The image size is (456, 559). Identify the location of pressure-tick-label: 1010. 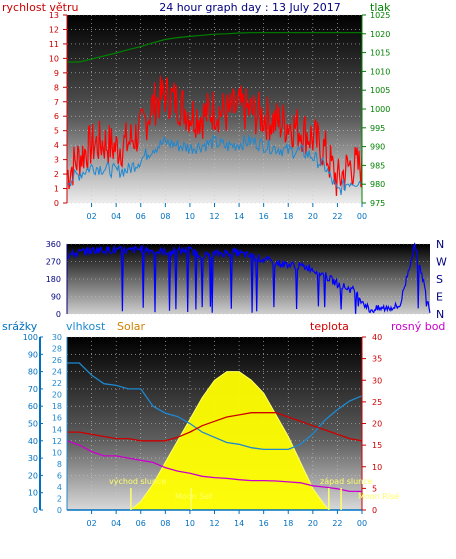
(380, 71).